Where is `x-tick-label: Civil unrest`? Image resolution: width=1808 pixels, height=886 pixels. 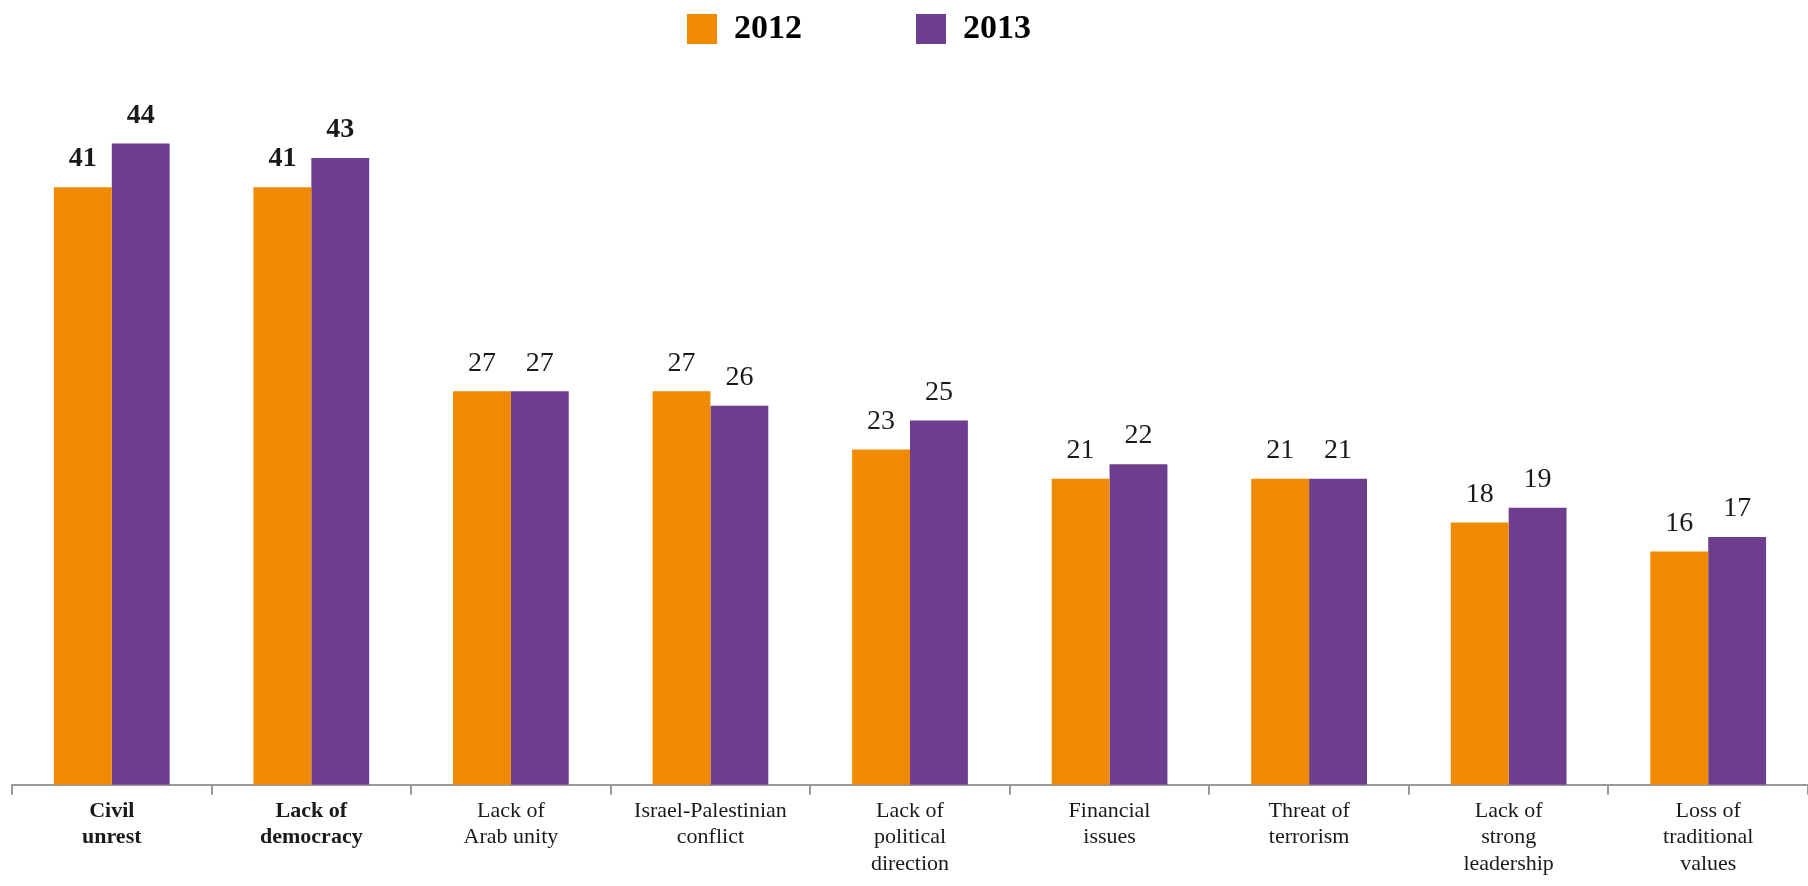 x-tick-label: Civil unrest is located at coordinates (112, 822).